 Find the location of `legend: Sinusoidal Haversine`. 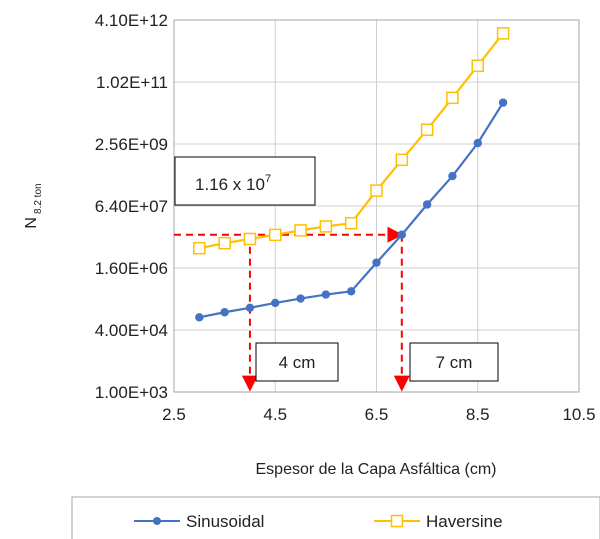

legend: Sinusoidal Haversine is located at coordinates (335, 517).